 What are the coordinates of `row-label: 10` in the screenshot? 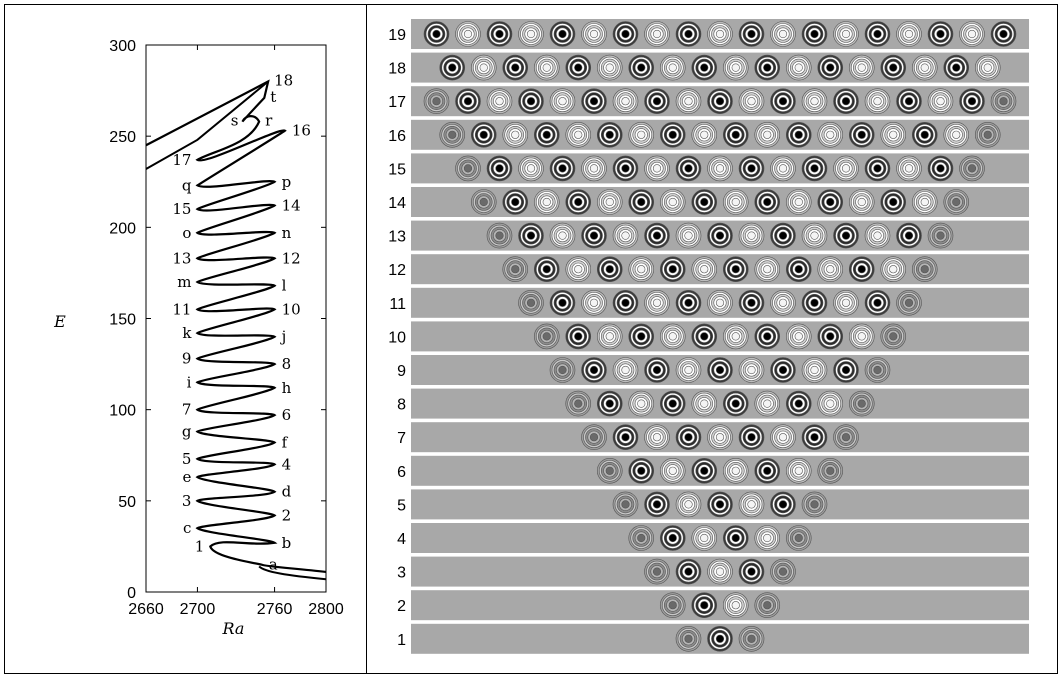 It's located at (397, 337).